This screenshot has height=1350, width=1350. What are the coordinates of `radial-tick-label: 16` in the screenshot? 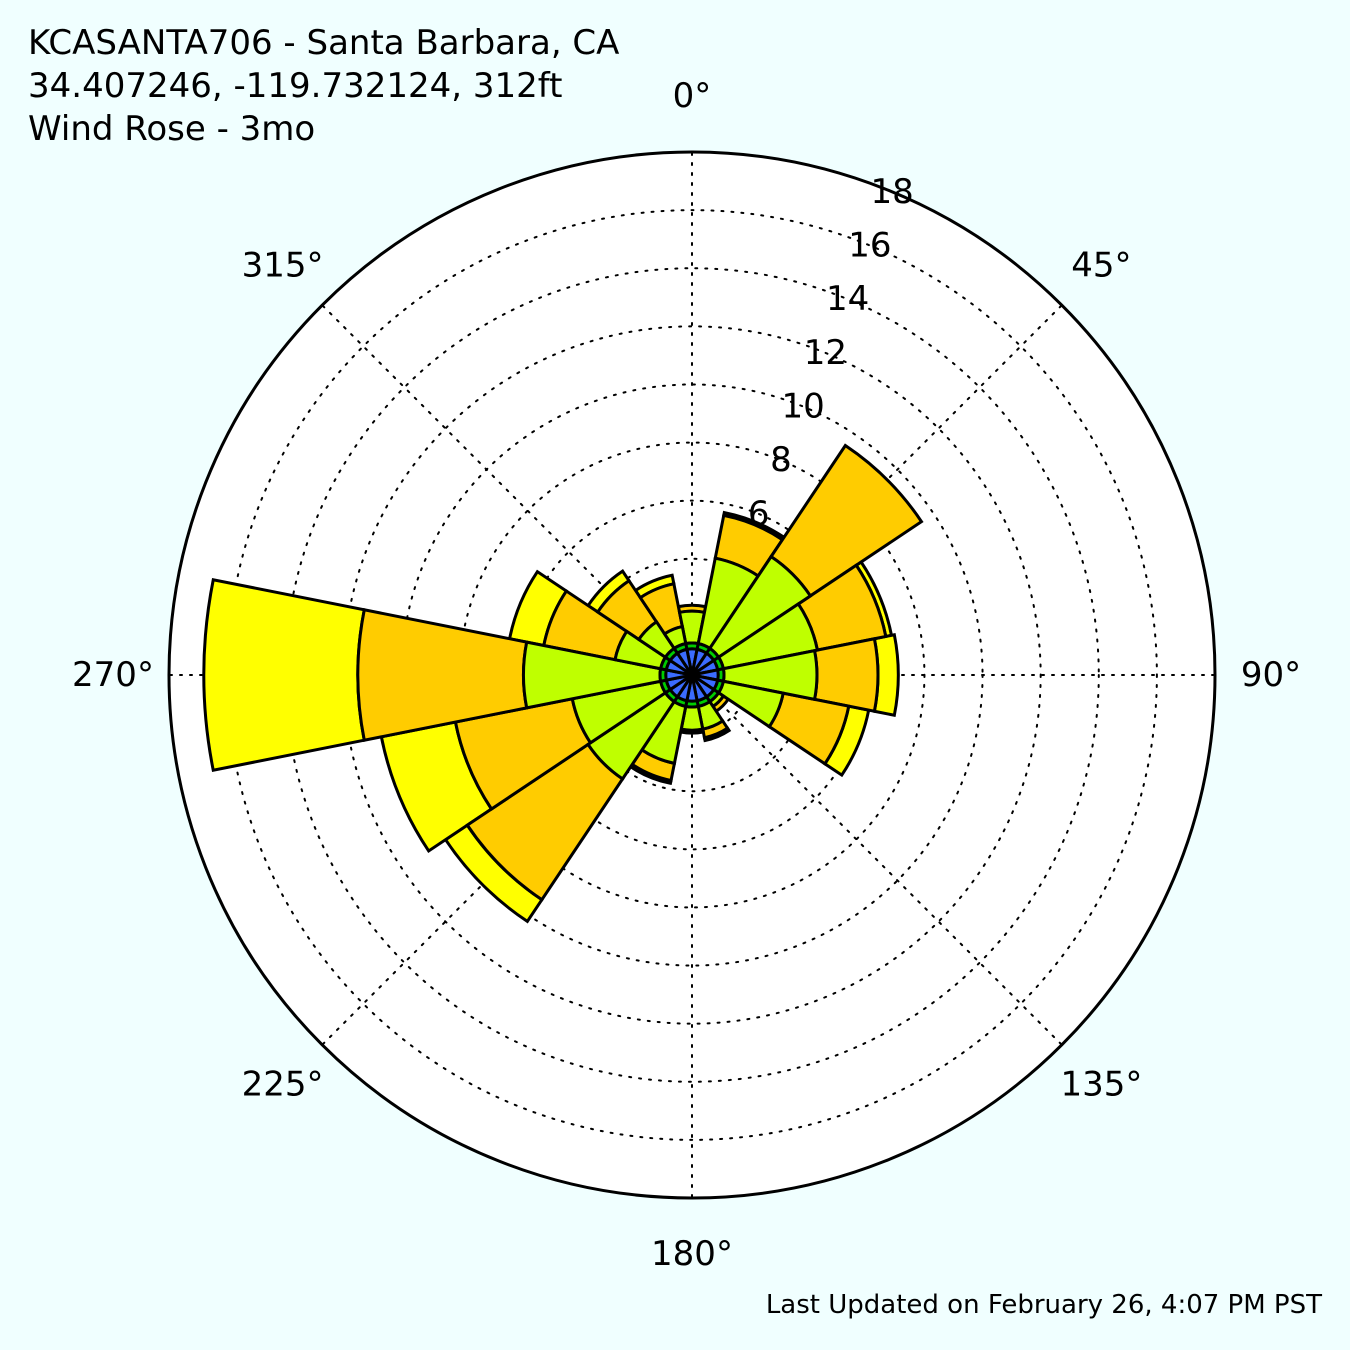 It's located at (869, 245).